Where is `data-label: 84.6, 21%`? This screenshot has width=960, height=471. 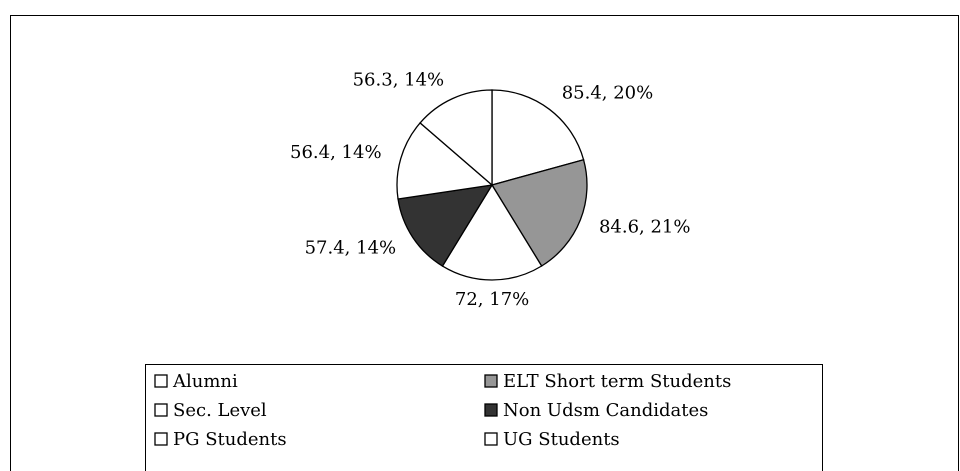
data-label: 84.6, 21% is located at coordinates (645, 226).